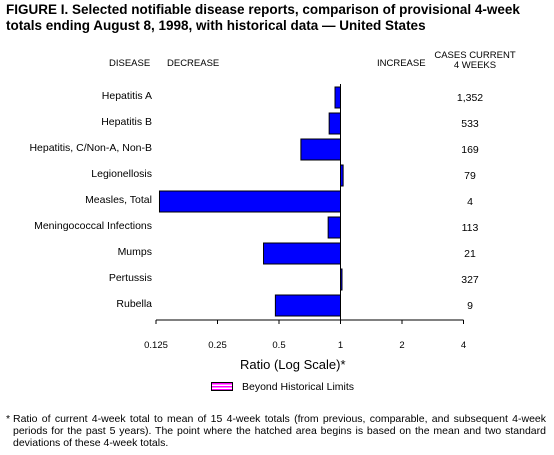  I want to click on case-count: 169, so click(470, 150).